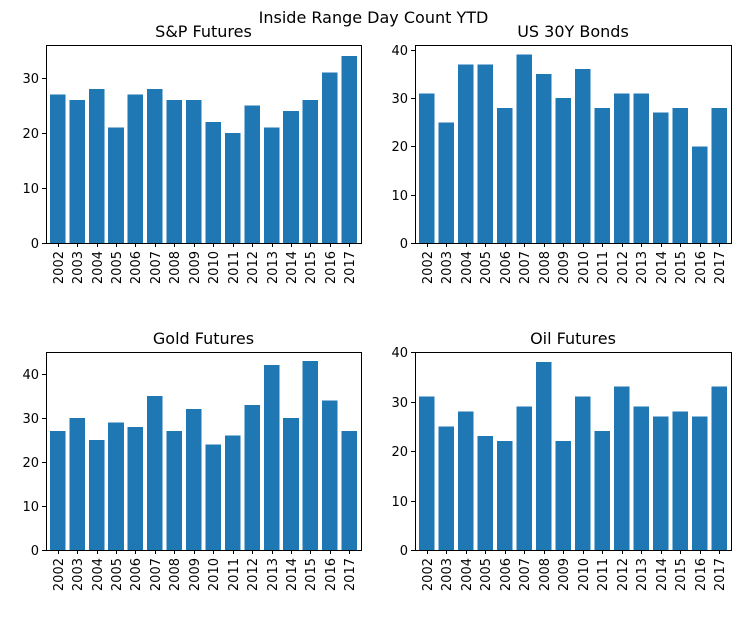  I want to click on subplot-title: US 30Y Bonds, so click(573, 31).